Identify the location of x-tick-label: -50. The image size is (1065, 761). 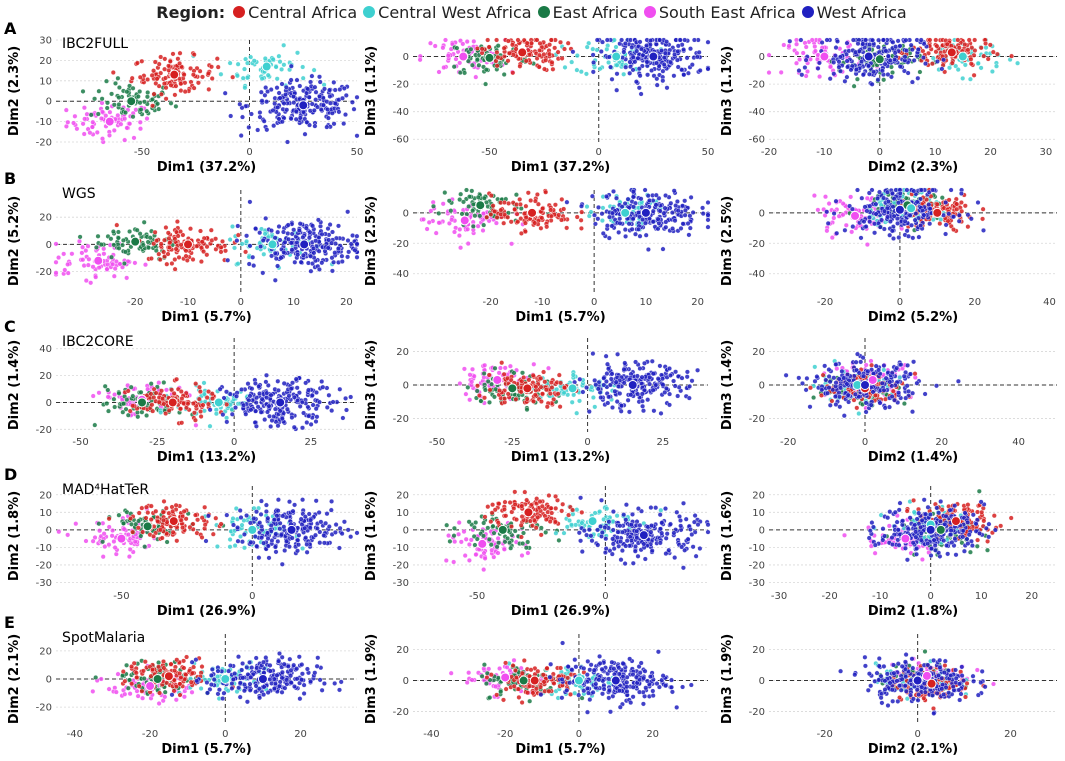
(489, 152).